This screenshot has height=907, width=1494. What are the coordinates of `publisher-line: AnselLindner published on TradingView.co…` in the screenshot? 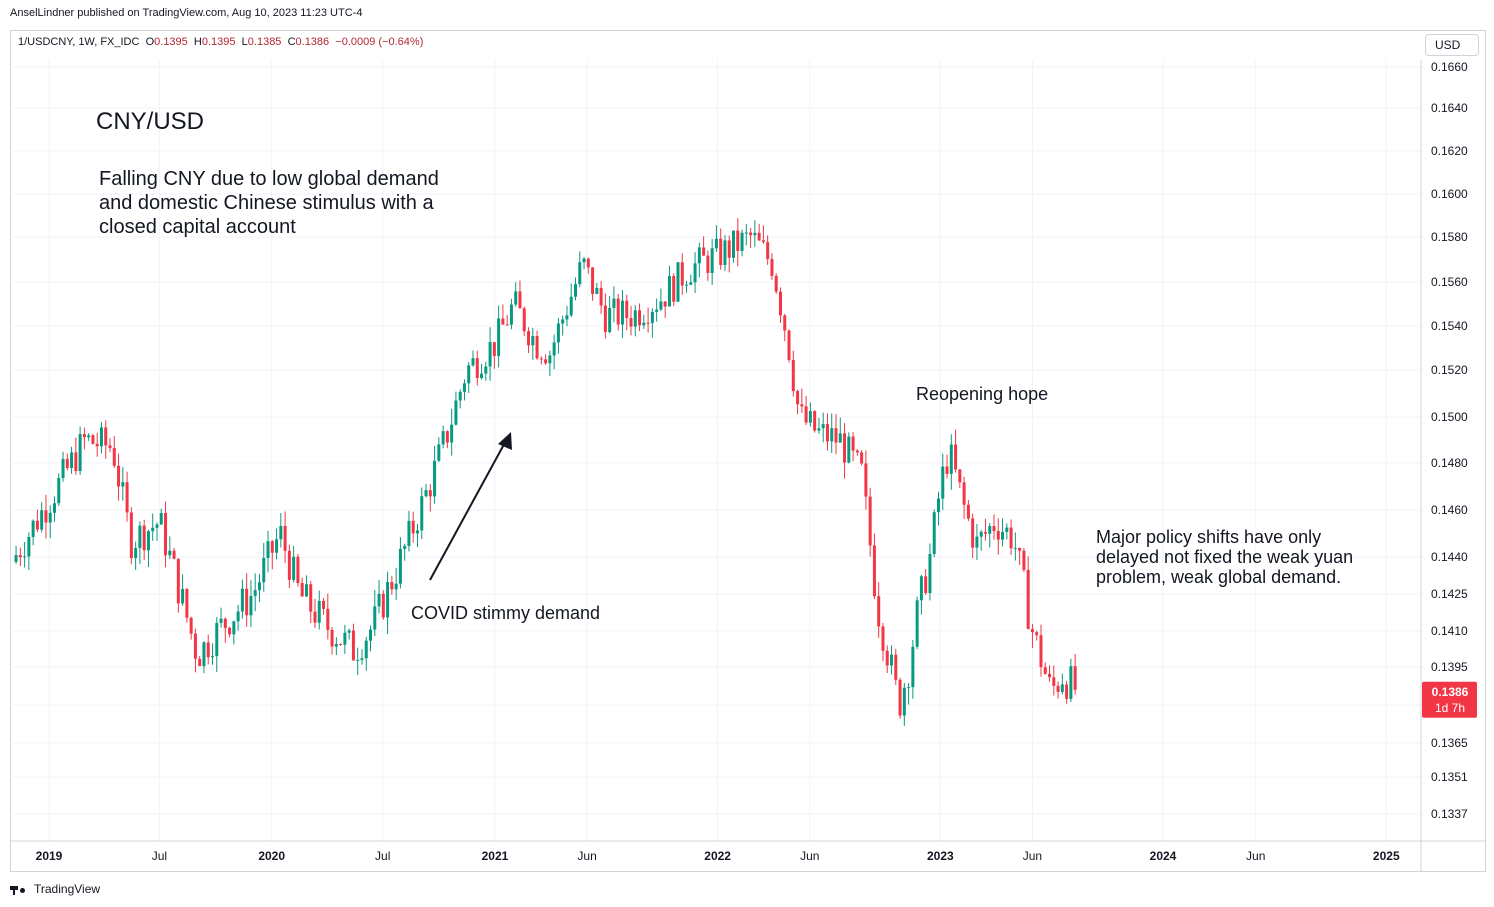 It's located at (186, 13).